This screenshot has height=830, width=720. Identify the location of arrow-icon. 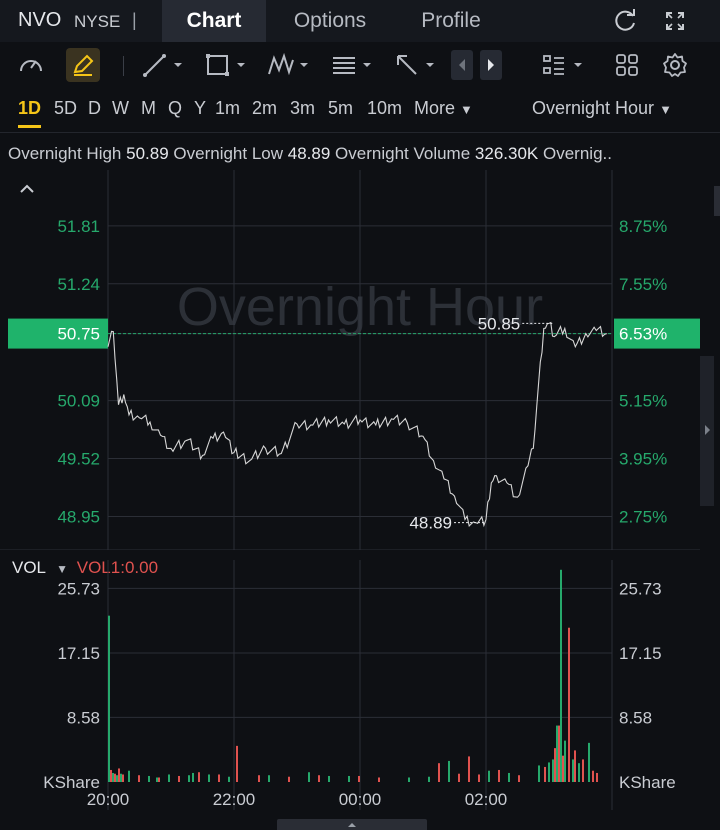
(416, 65).